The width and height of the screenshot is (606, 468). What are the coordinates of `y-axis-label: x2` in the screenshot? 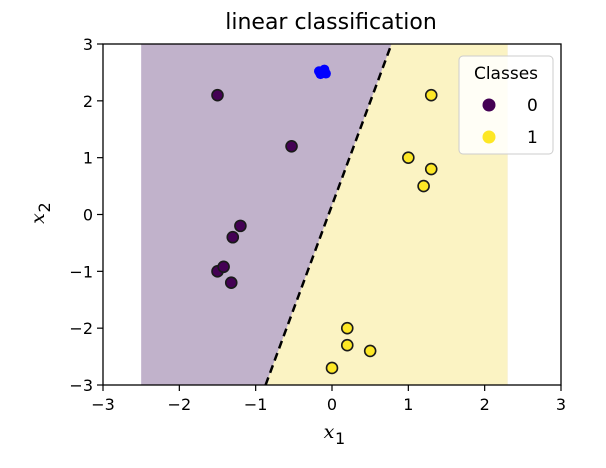 It's located at (40, 213).